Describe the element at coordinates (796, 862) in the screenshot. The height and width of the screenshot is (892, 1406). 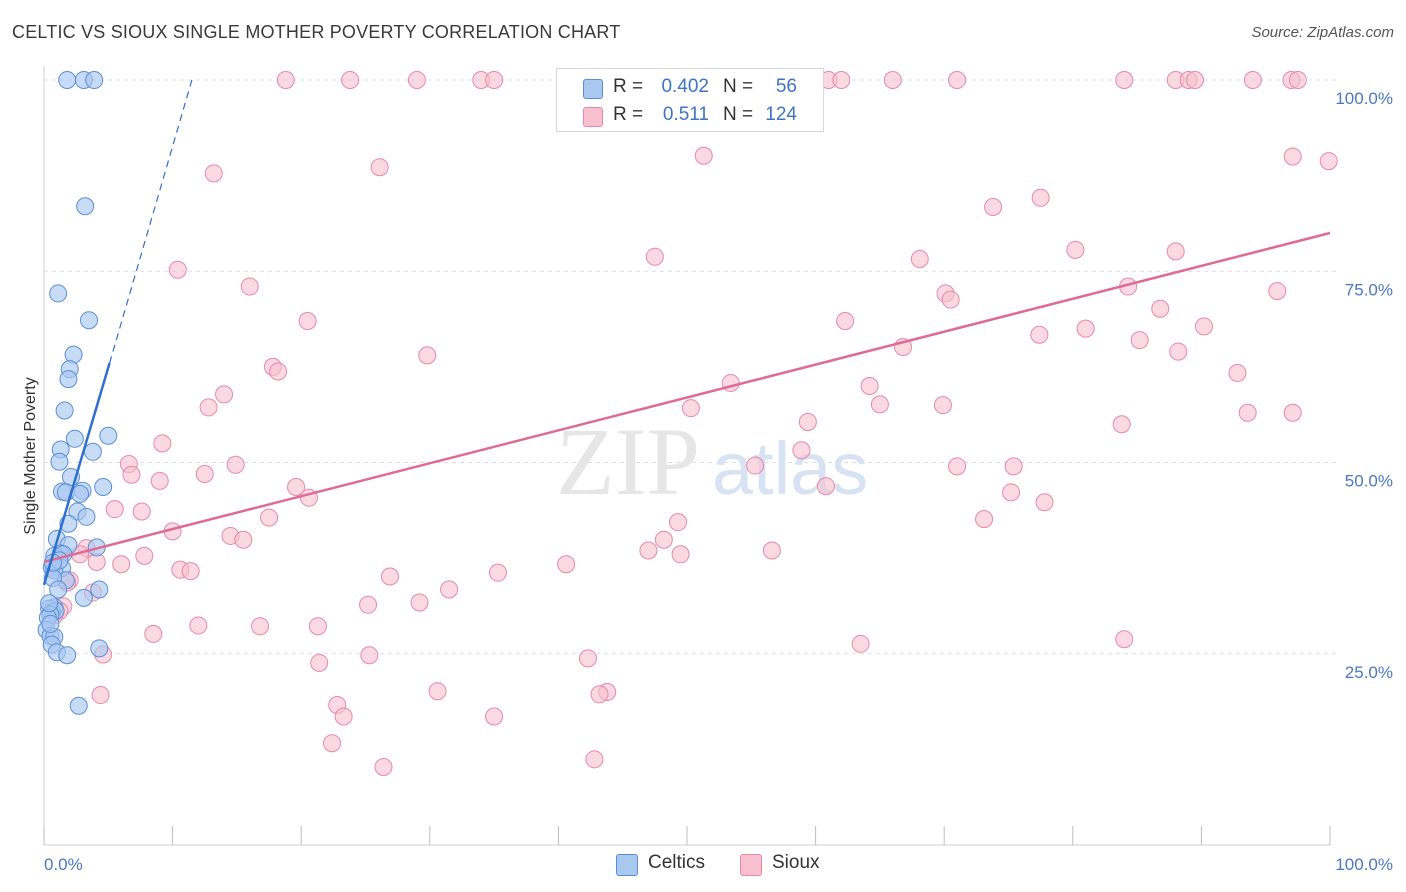
I see `bottom-sioux-label: Sioux` at that location.